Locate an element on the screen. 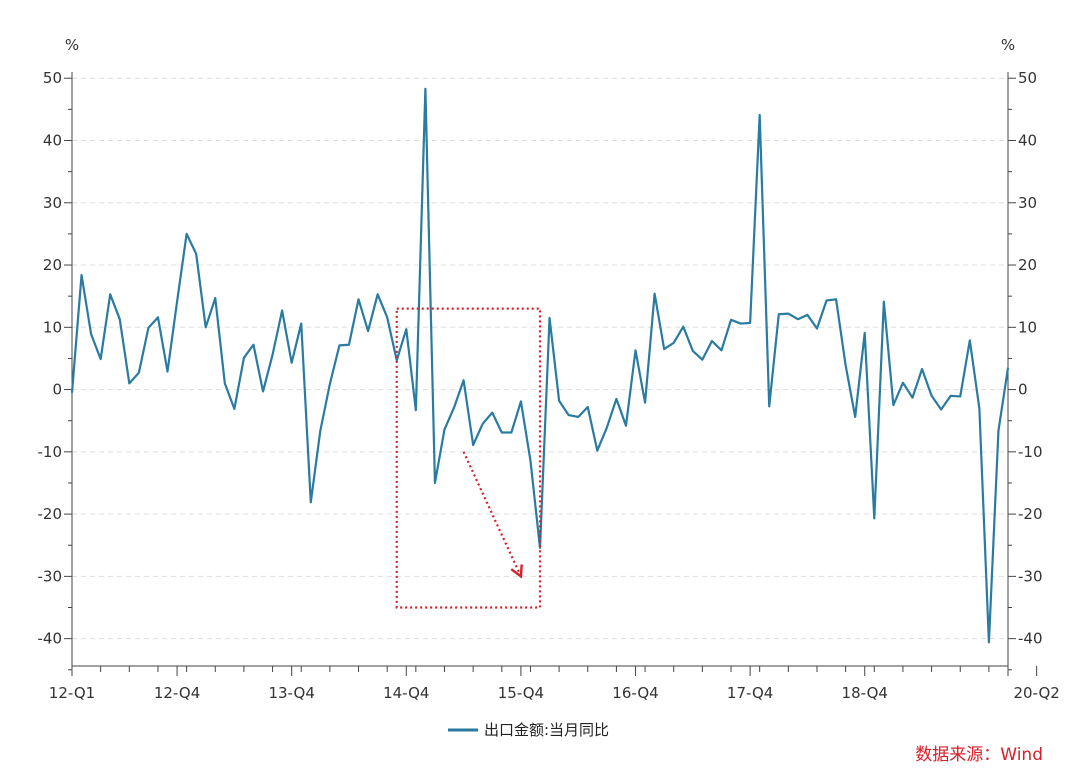 This screenshot has width=1080, height=776. right-y-tick-labels: 50 40 30 20 10 0 -10 -20 -30 -40 is located at coordinates (1030, 358).